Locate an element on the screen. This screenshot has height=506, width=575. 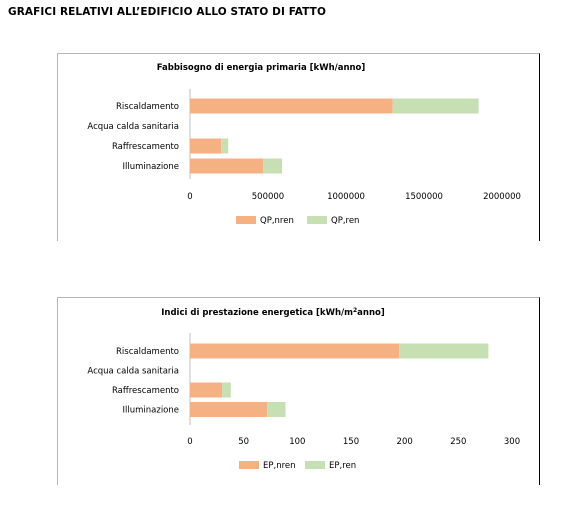
legend-label: QP,nren is located at coordinates (277, 221).